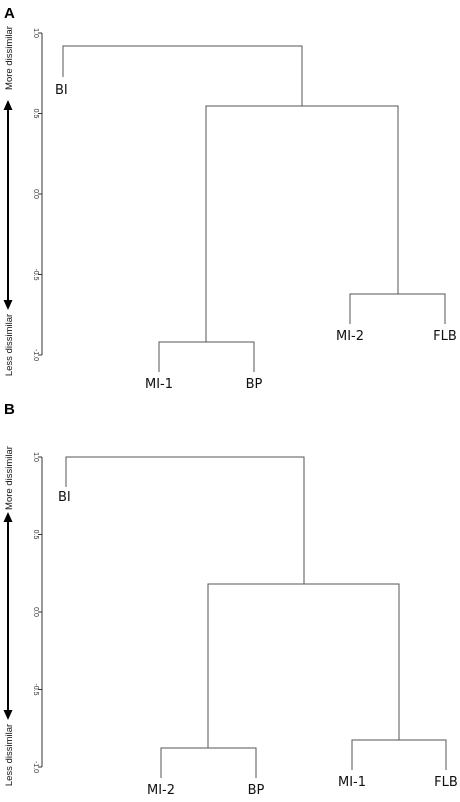 The image size is (460, 802). What do you see at coordinates (35, 612) in the screenshot?
I see `panel-b-tick-label: 0.0` at bounding box center [35, 612].